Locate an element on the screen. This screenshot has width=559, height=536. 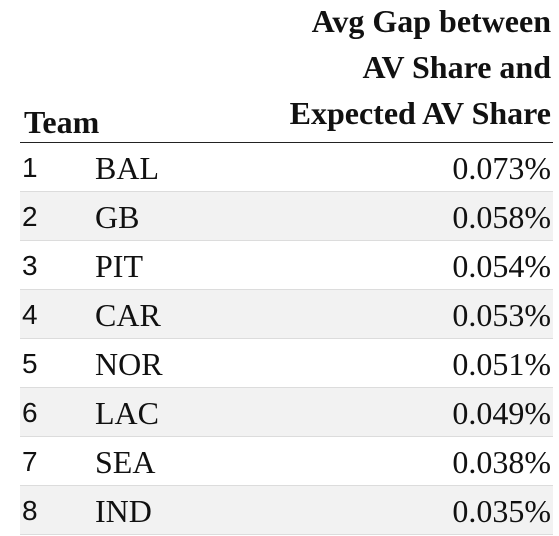
value-cell: 0.073% is located at coordinates (501, 168).